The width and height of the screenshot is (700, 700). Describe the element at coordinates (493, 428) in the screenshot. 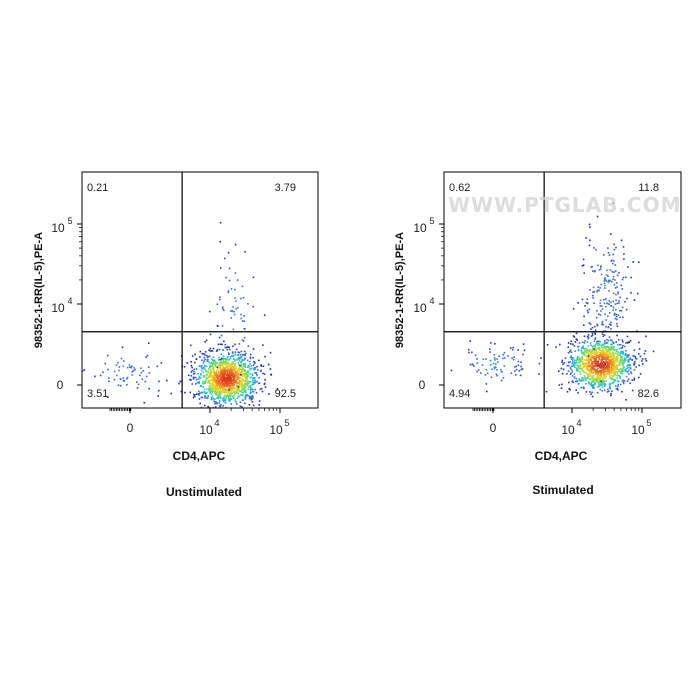

I see `x-tick-label: 0` at that location.